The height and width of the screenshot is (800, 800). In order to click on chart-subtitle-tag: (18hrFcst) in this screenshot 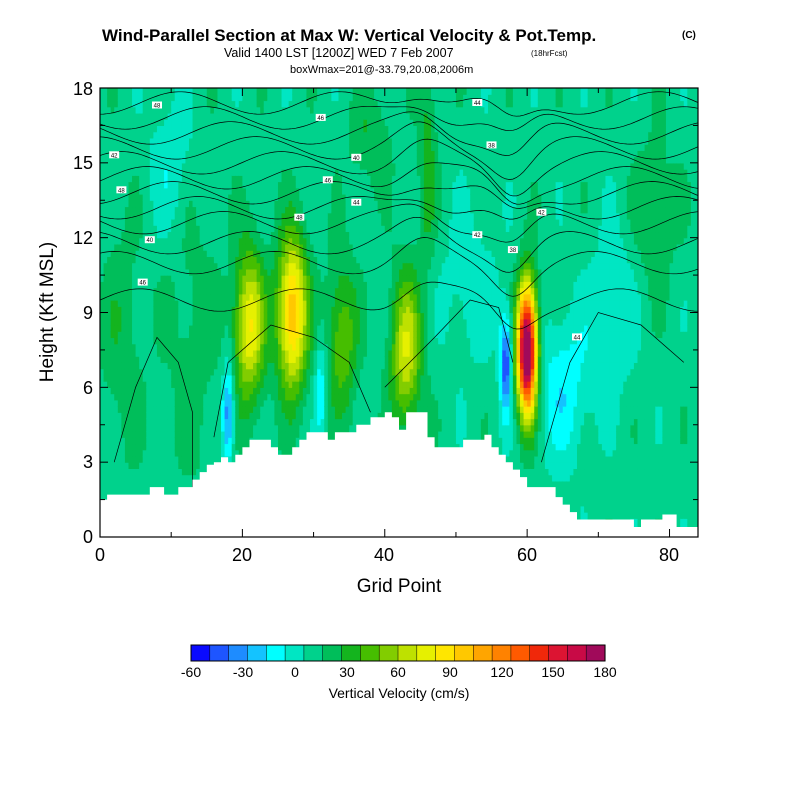, I will do `click(549, 53)`.